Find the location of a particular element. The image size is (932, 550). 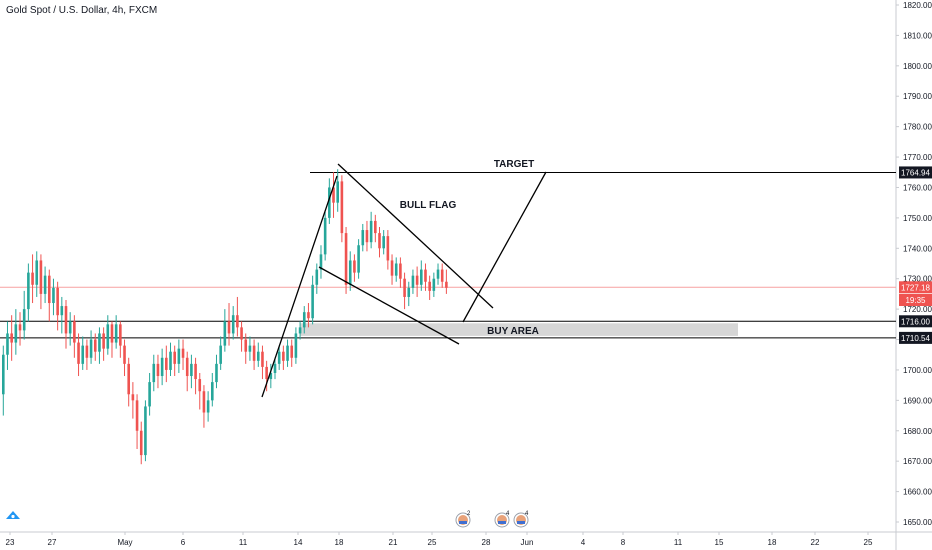

x-tick-label: 14 is located at coordinates (298, 542).